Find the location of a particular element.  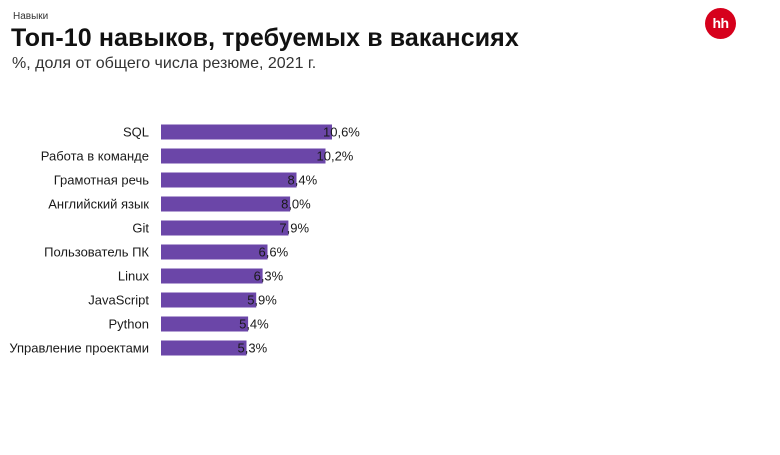

data-label: 6,3% is located at coordinates (269, 276).